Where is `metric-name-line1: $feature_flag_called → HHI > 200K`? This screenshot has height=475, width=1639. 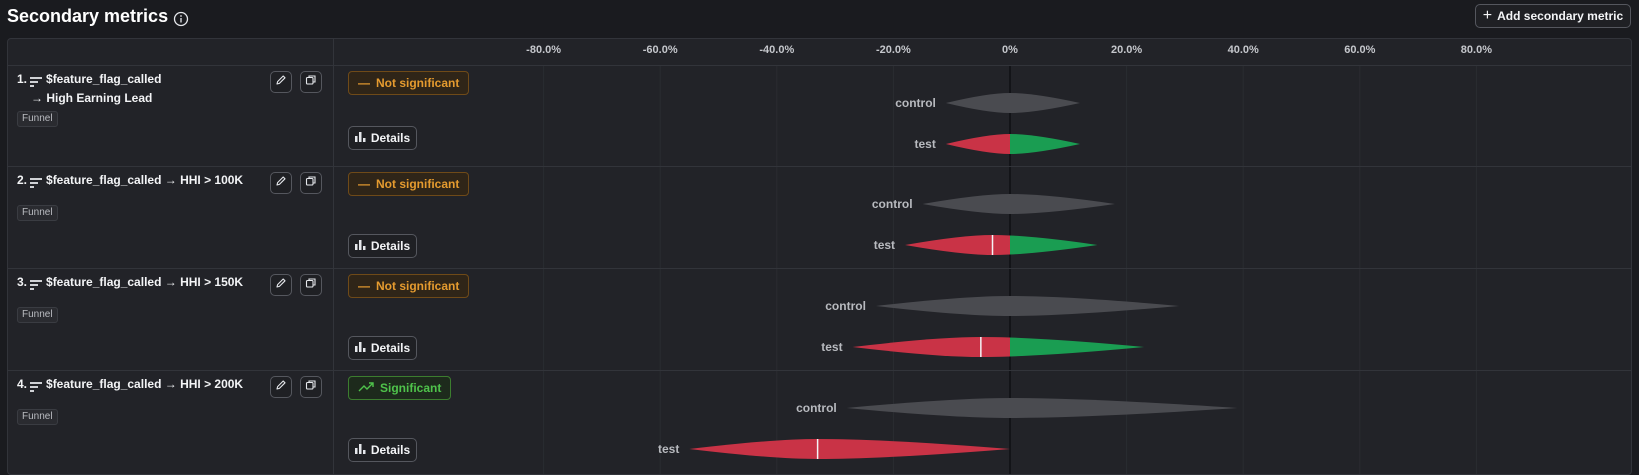 metric-name-line1: $feature_flag_called → HHI > 200K is located at coordinates (145, 384).